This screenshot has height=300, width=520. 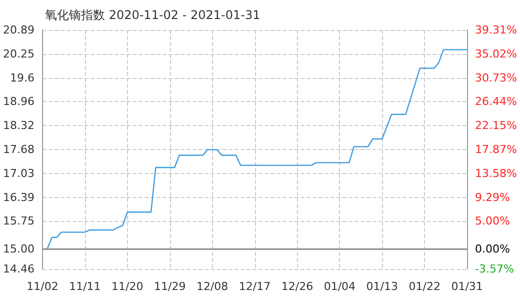 I want to click on chart-title: 氧化镝指数 2020-11-02 - 2021-01-31, so click(x=152, y=15).